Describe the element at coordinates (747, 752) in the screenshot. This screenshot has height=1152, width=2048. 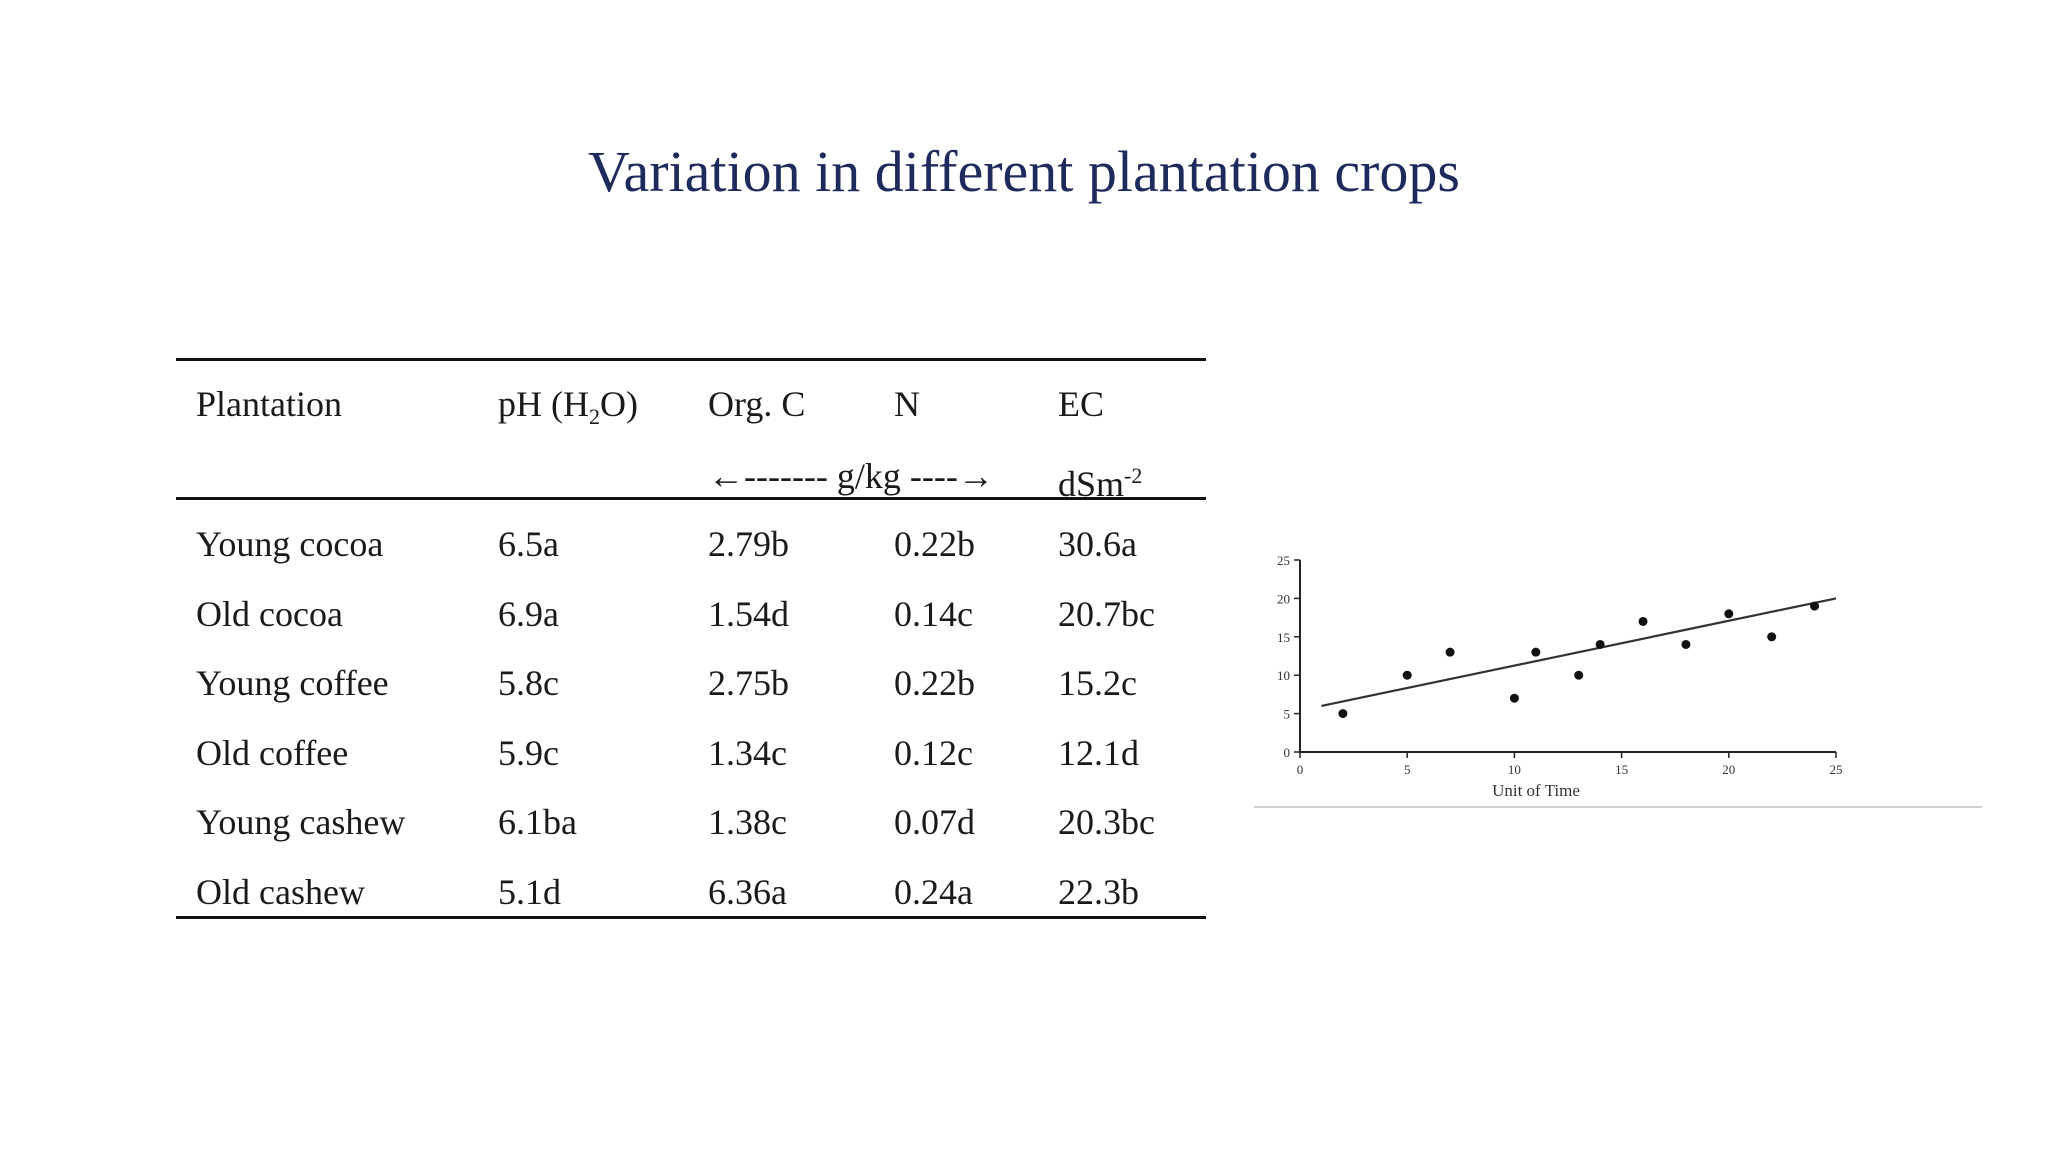
I see `table-cell-orgc: 1.34c` at that location.